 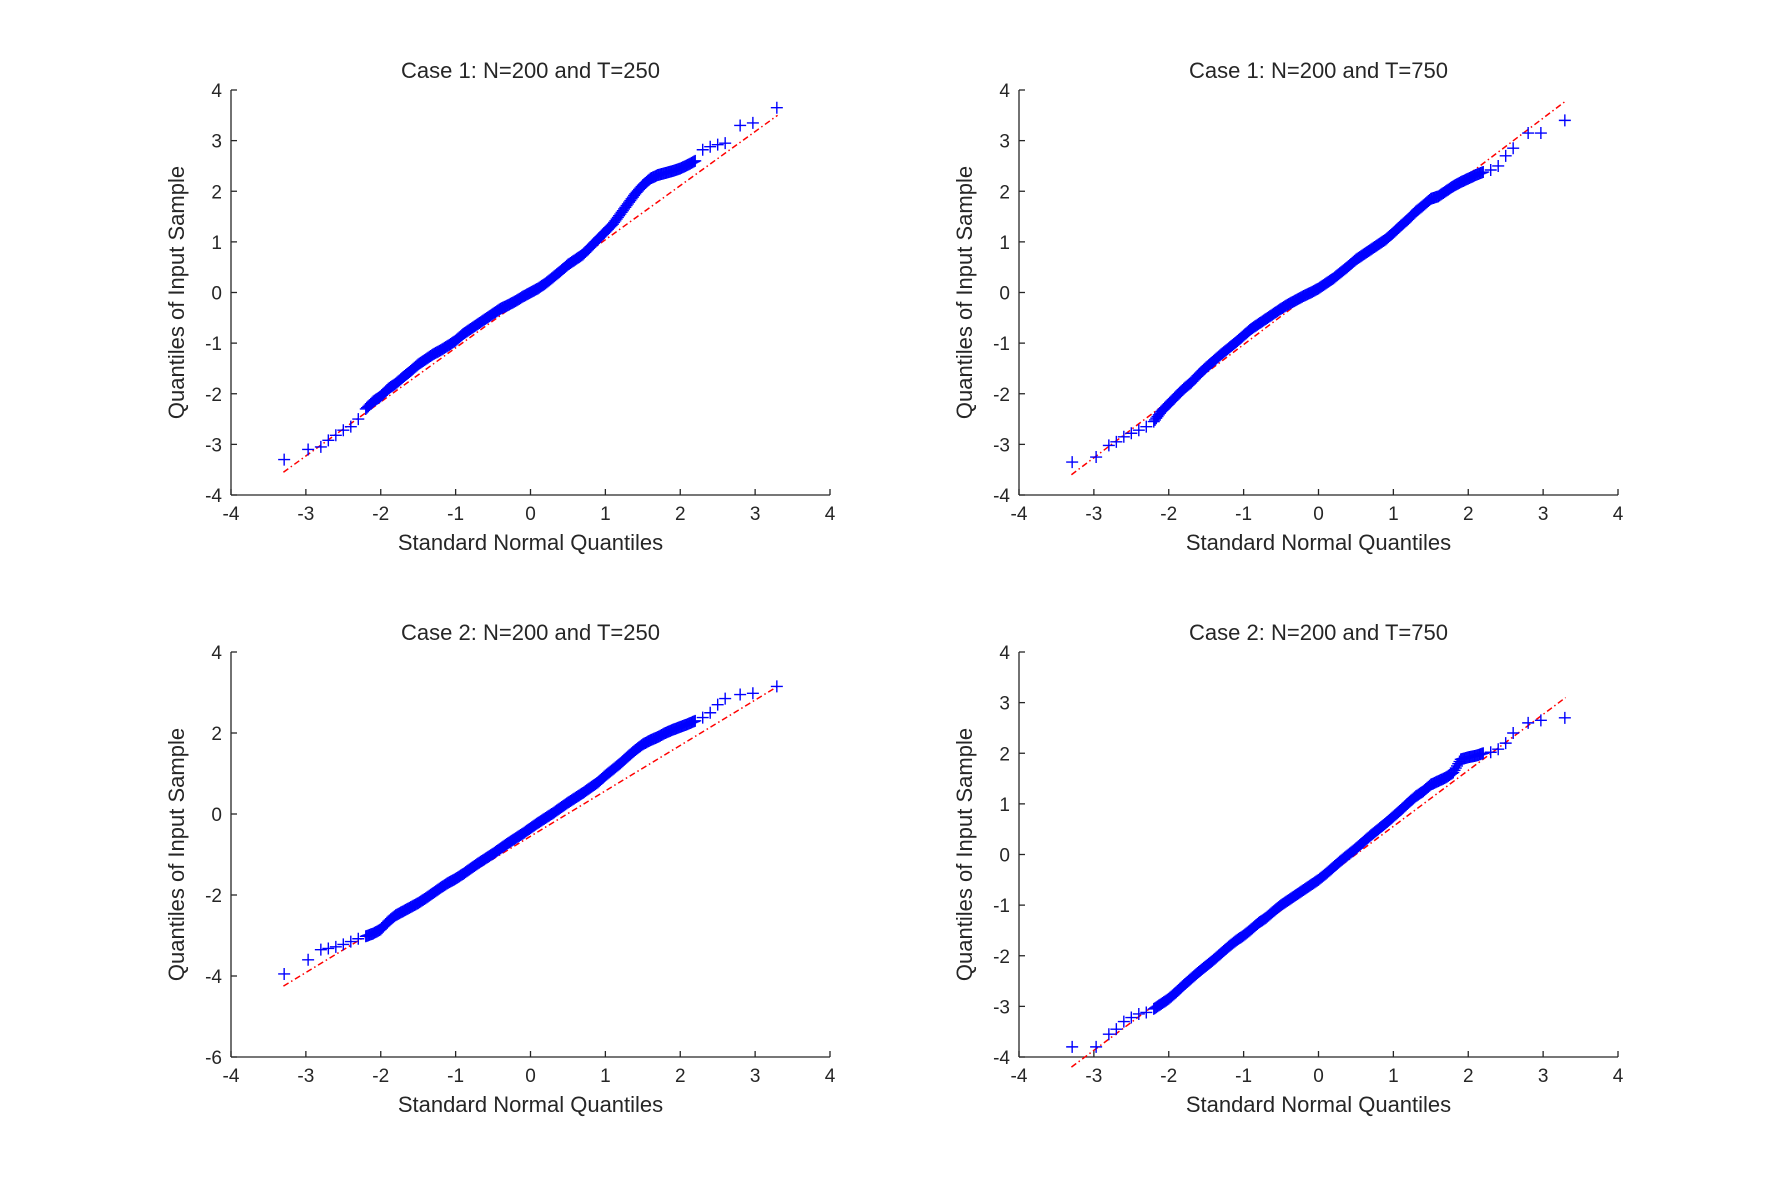 I want to click on y-tick-label: 3, so click(x=1004, y=142).